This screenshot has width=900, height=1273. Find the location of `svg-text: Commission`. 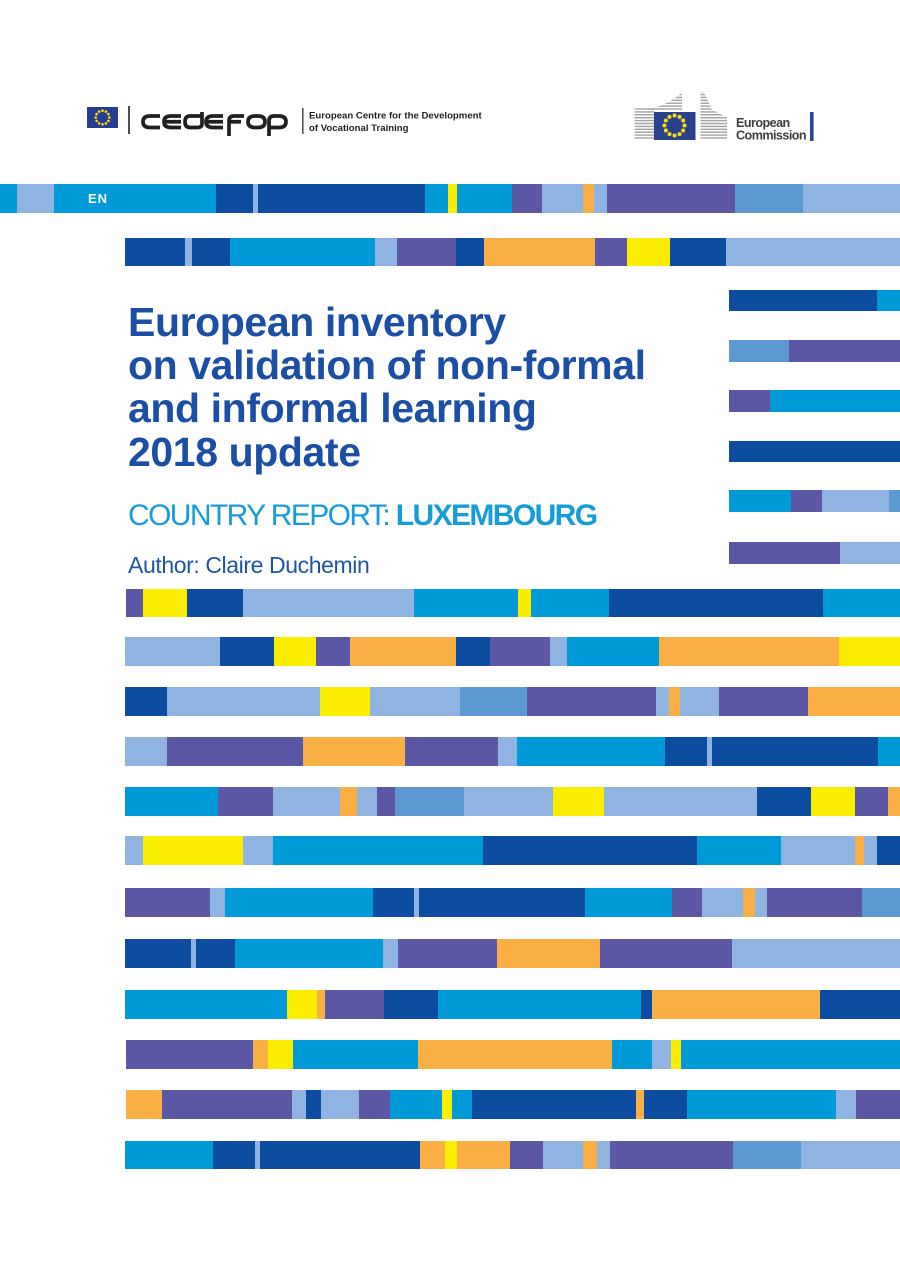

svg-text: Commission is located at coordinates (771, 136).